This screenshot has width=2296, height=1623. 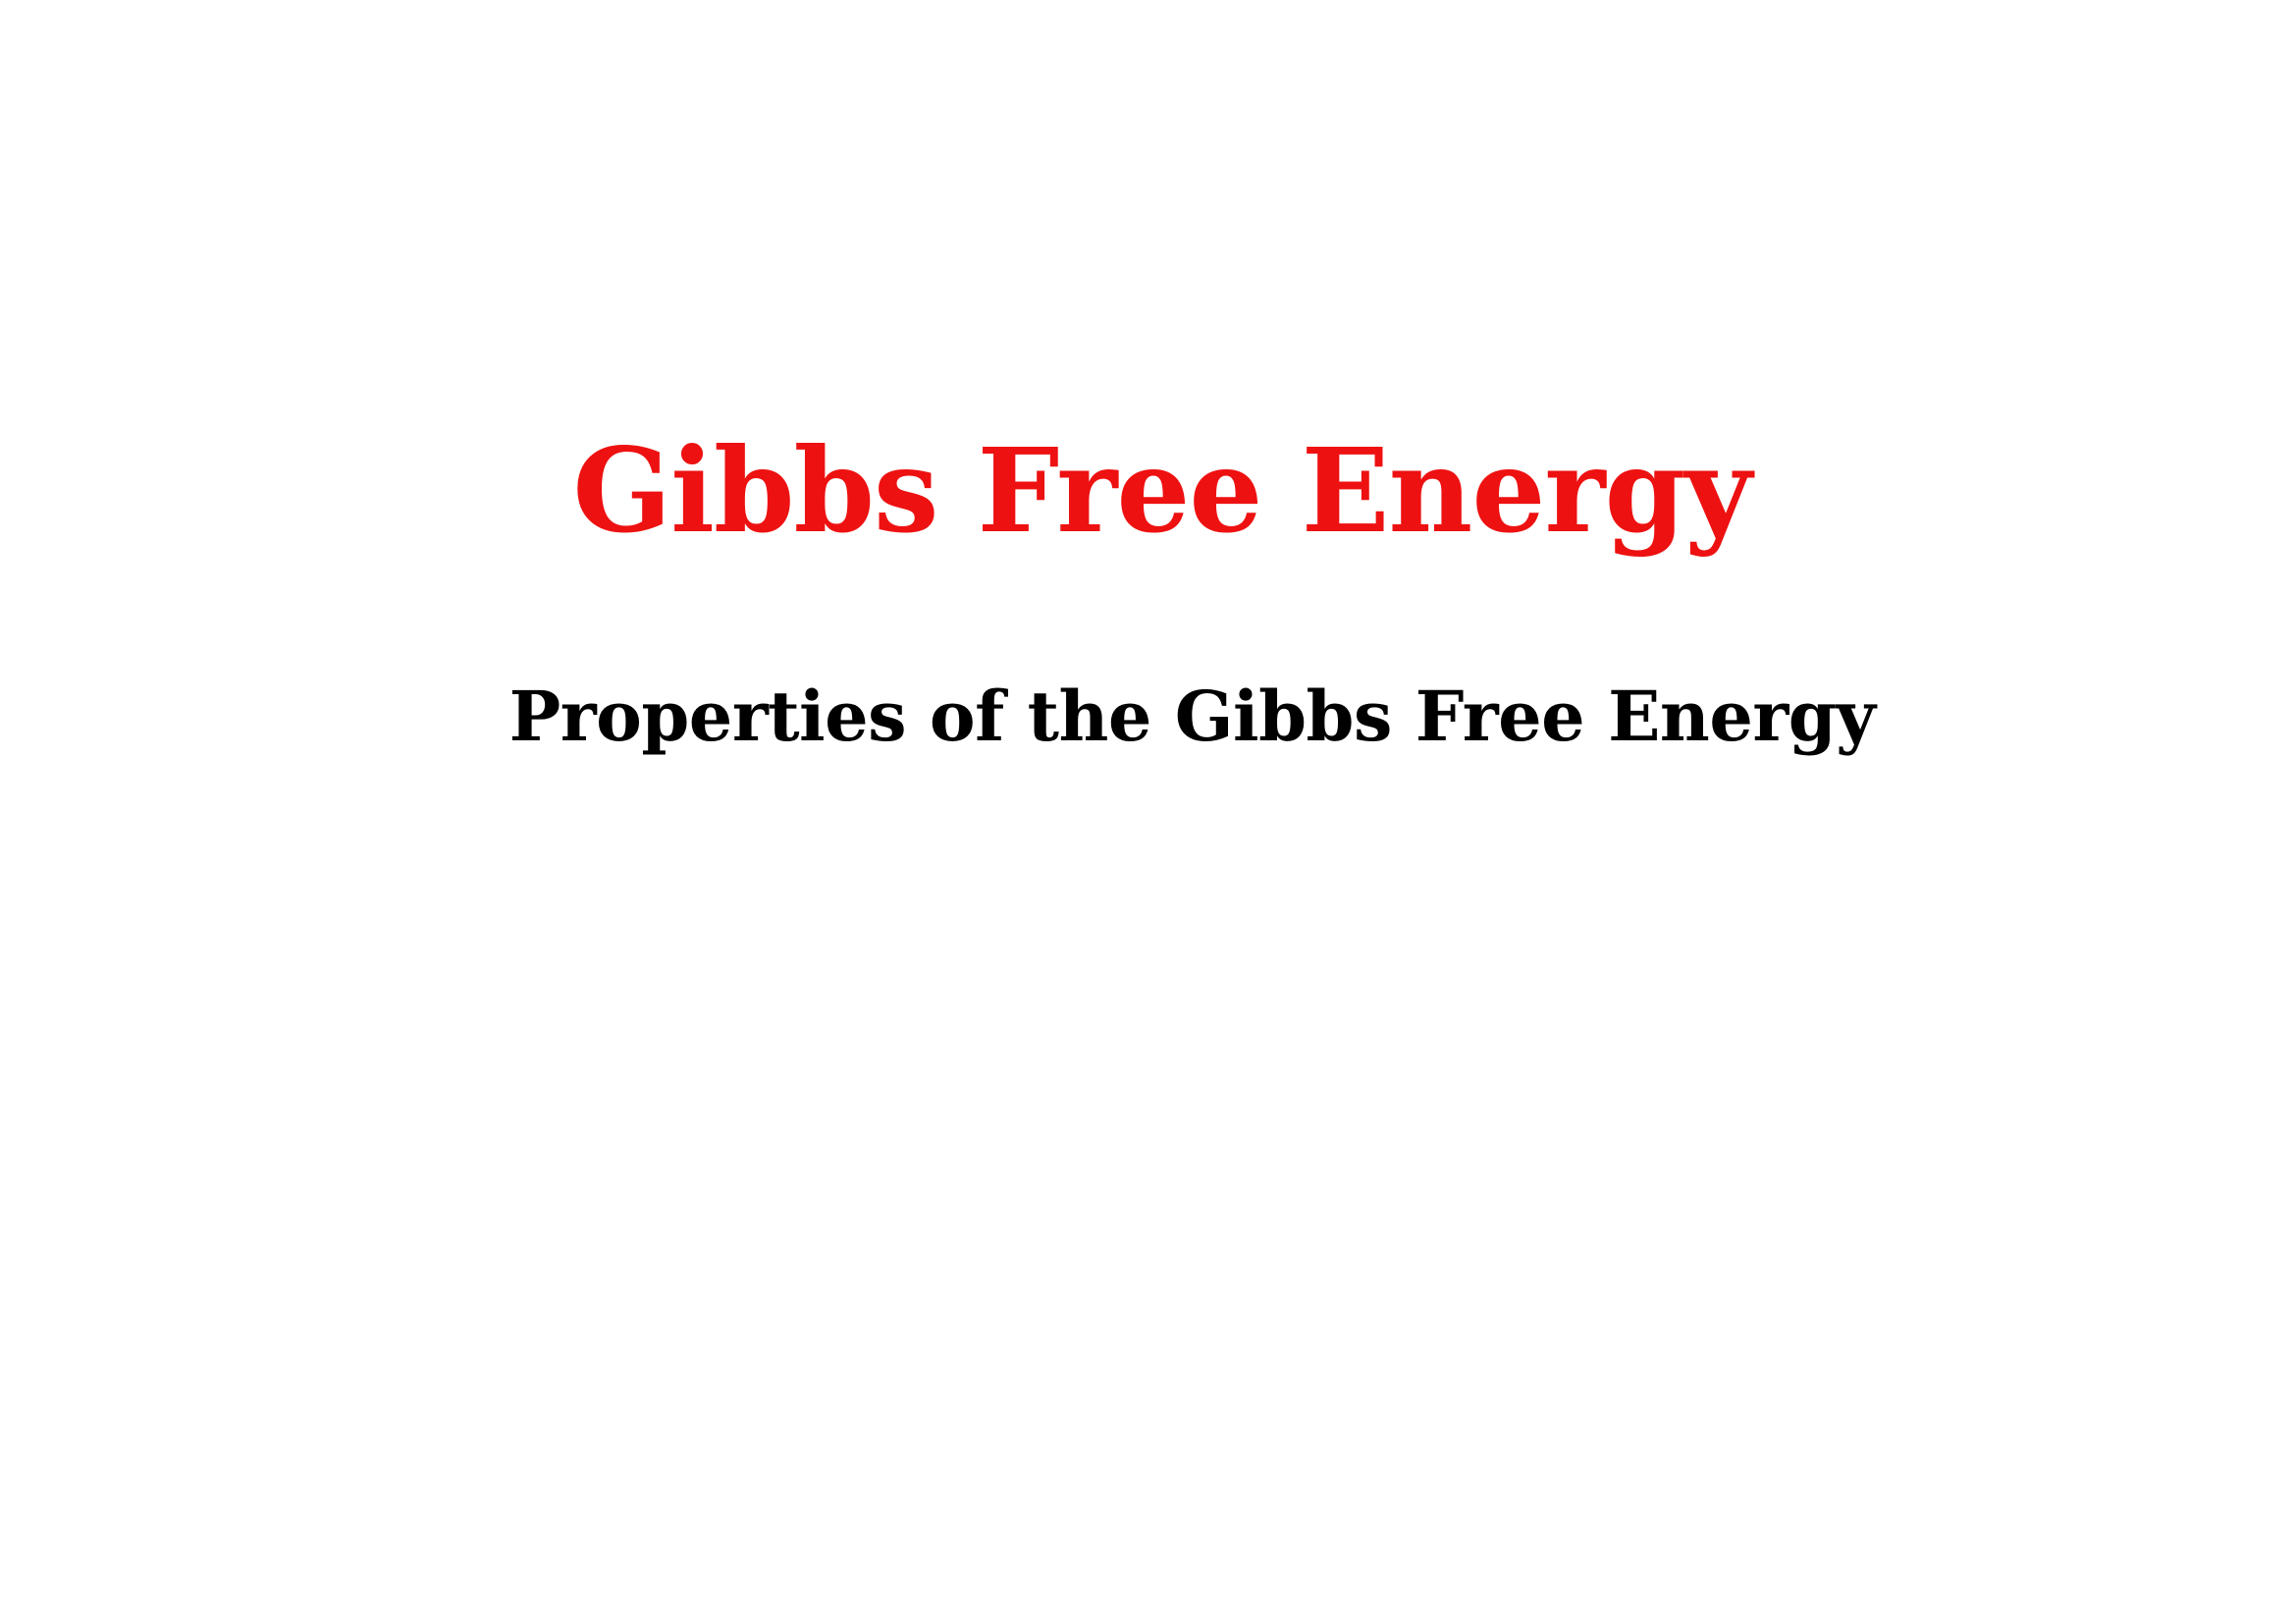 I want to click on page-subtitle: Properties of the Gibbs Free Energy, so click(x=1192, y=716).